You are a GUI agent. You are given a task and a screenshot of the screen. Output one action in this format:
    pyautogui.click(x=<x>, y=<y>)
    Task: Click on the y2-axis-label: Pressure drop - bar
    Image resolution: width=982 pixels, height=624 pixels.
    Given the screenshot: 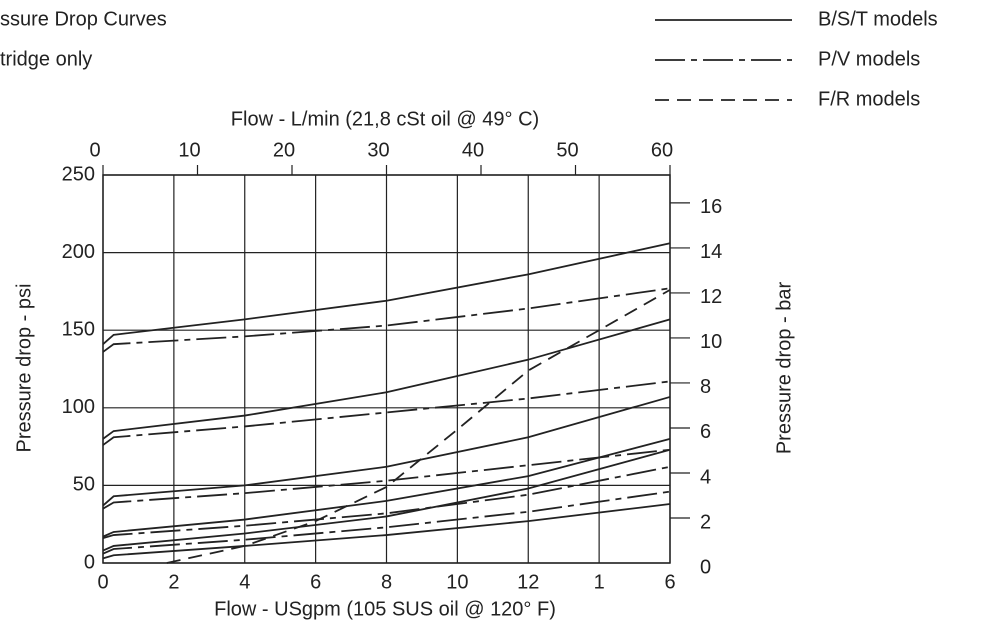 What is the action you would take?
    pyautogui.click(x=784, y=368)
    